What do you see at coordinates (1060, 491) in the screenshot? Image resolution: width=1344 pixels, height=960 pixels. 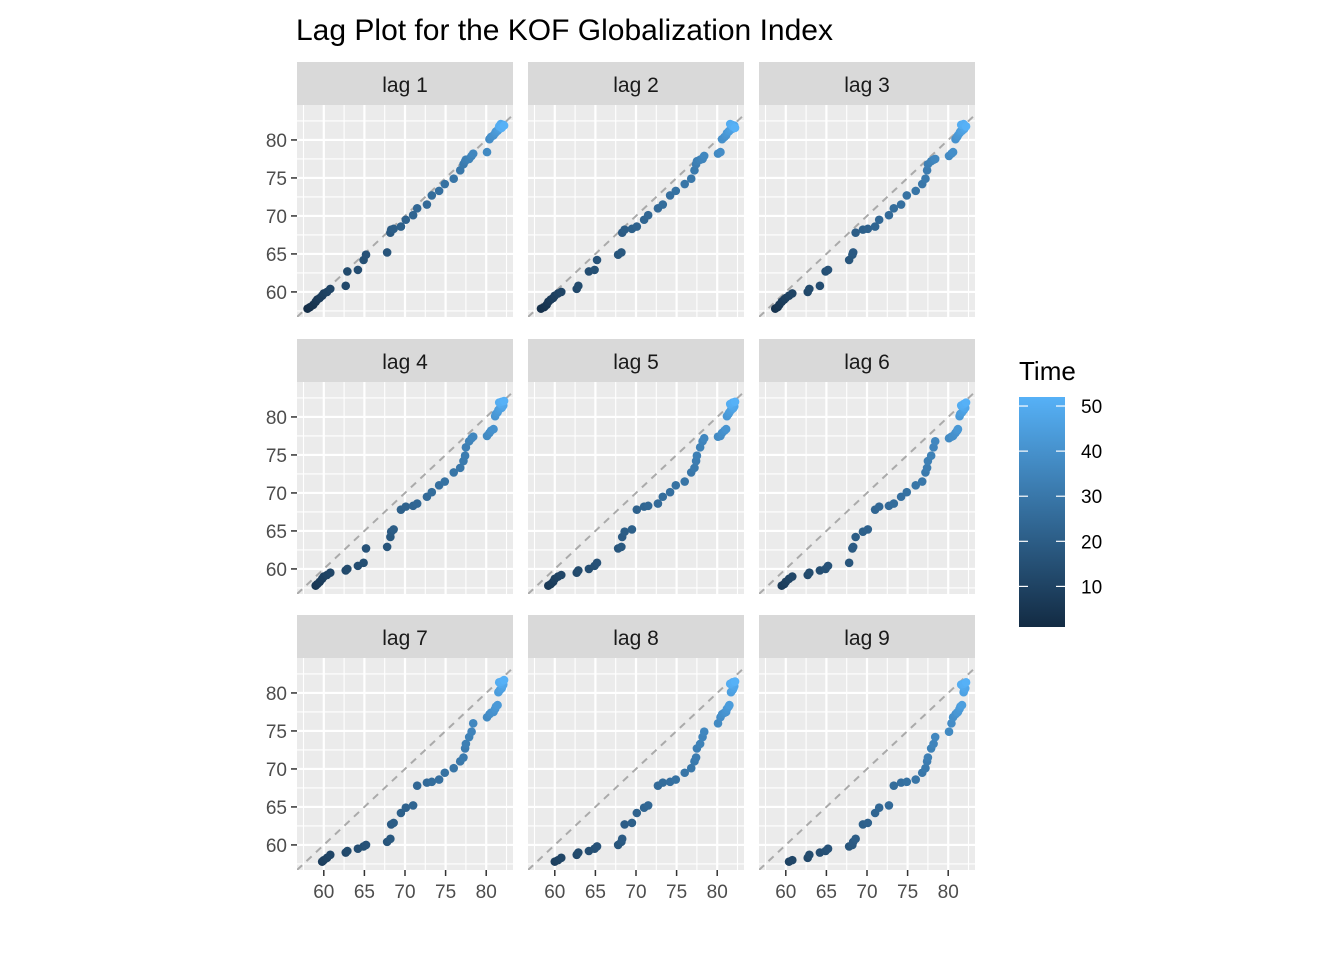 I see `color-legend: Time 10 20 30 40 50` at bounding box center [1060, 491].